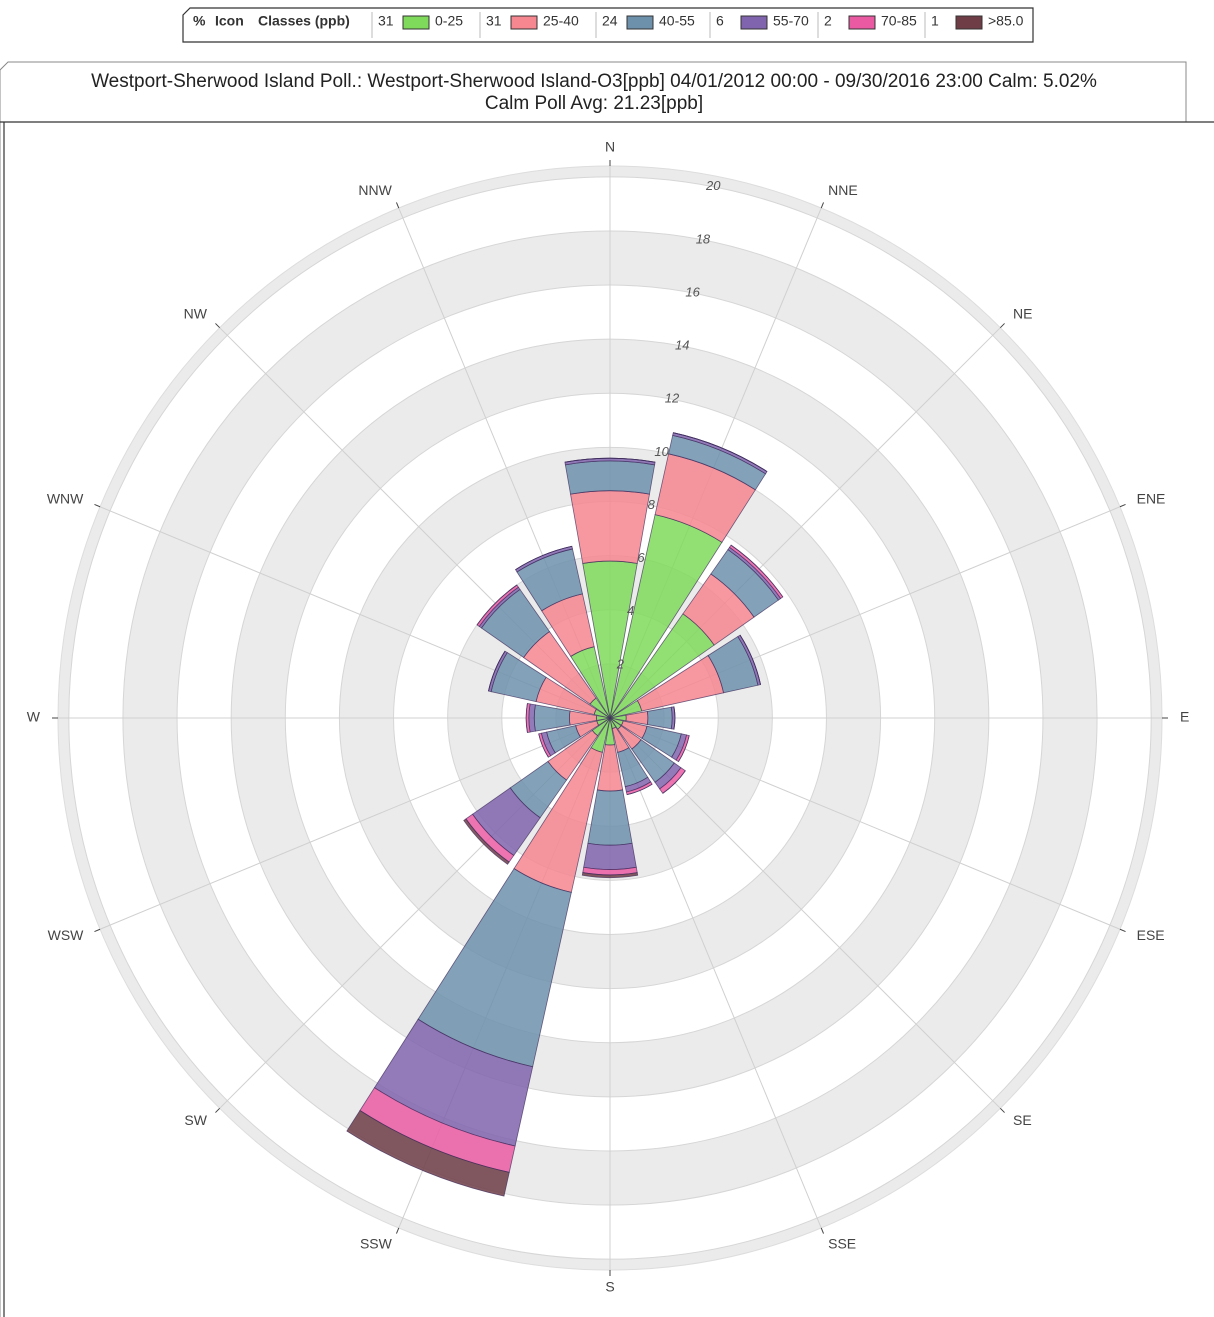 This screenshot has height=1317, width=1214. I want to click on legend-percent: 1, so click(935, 21).